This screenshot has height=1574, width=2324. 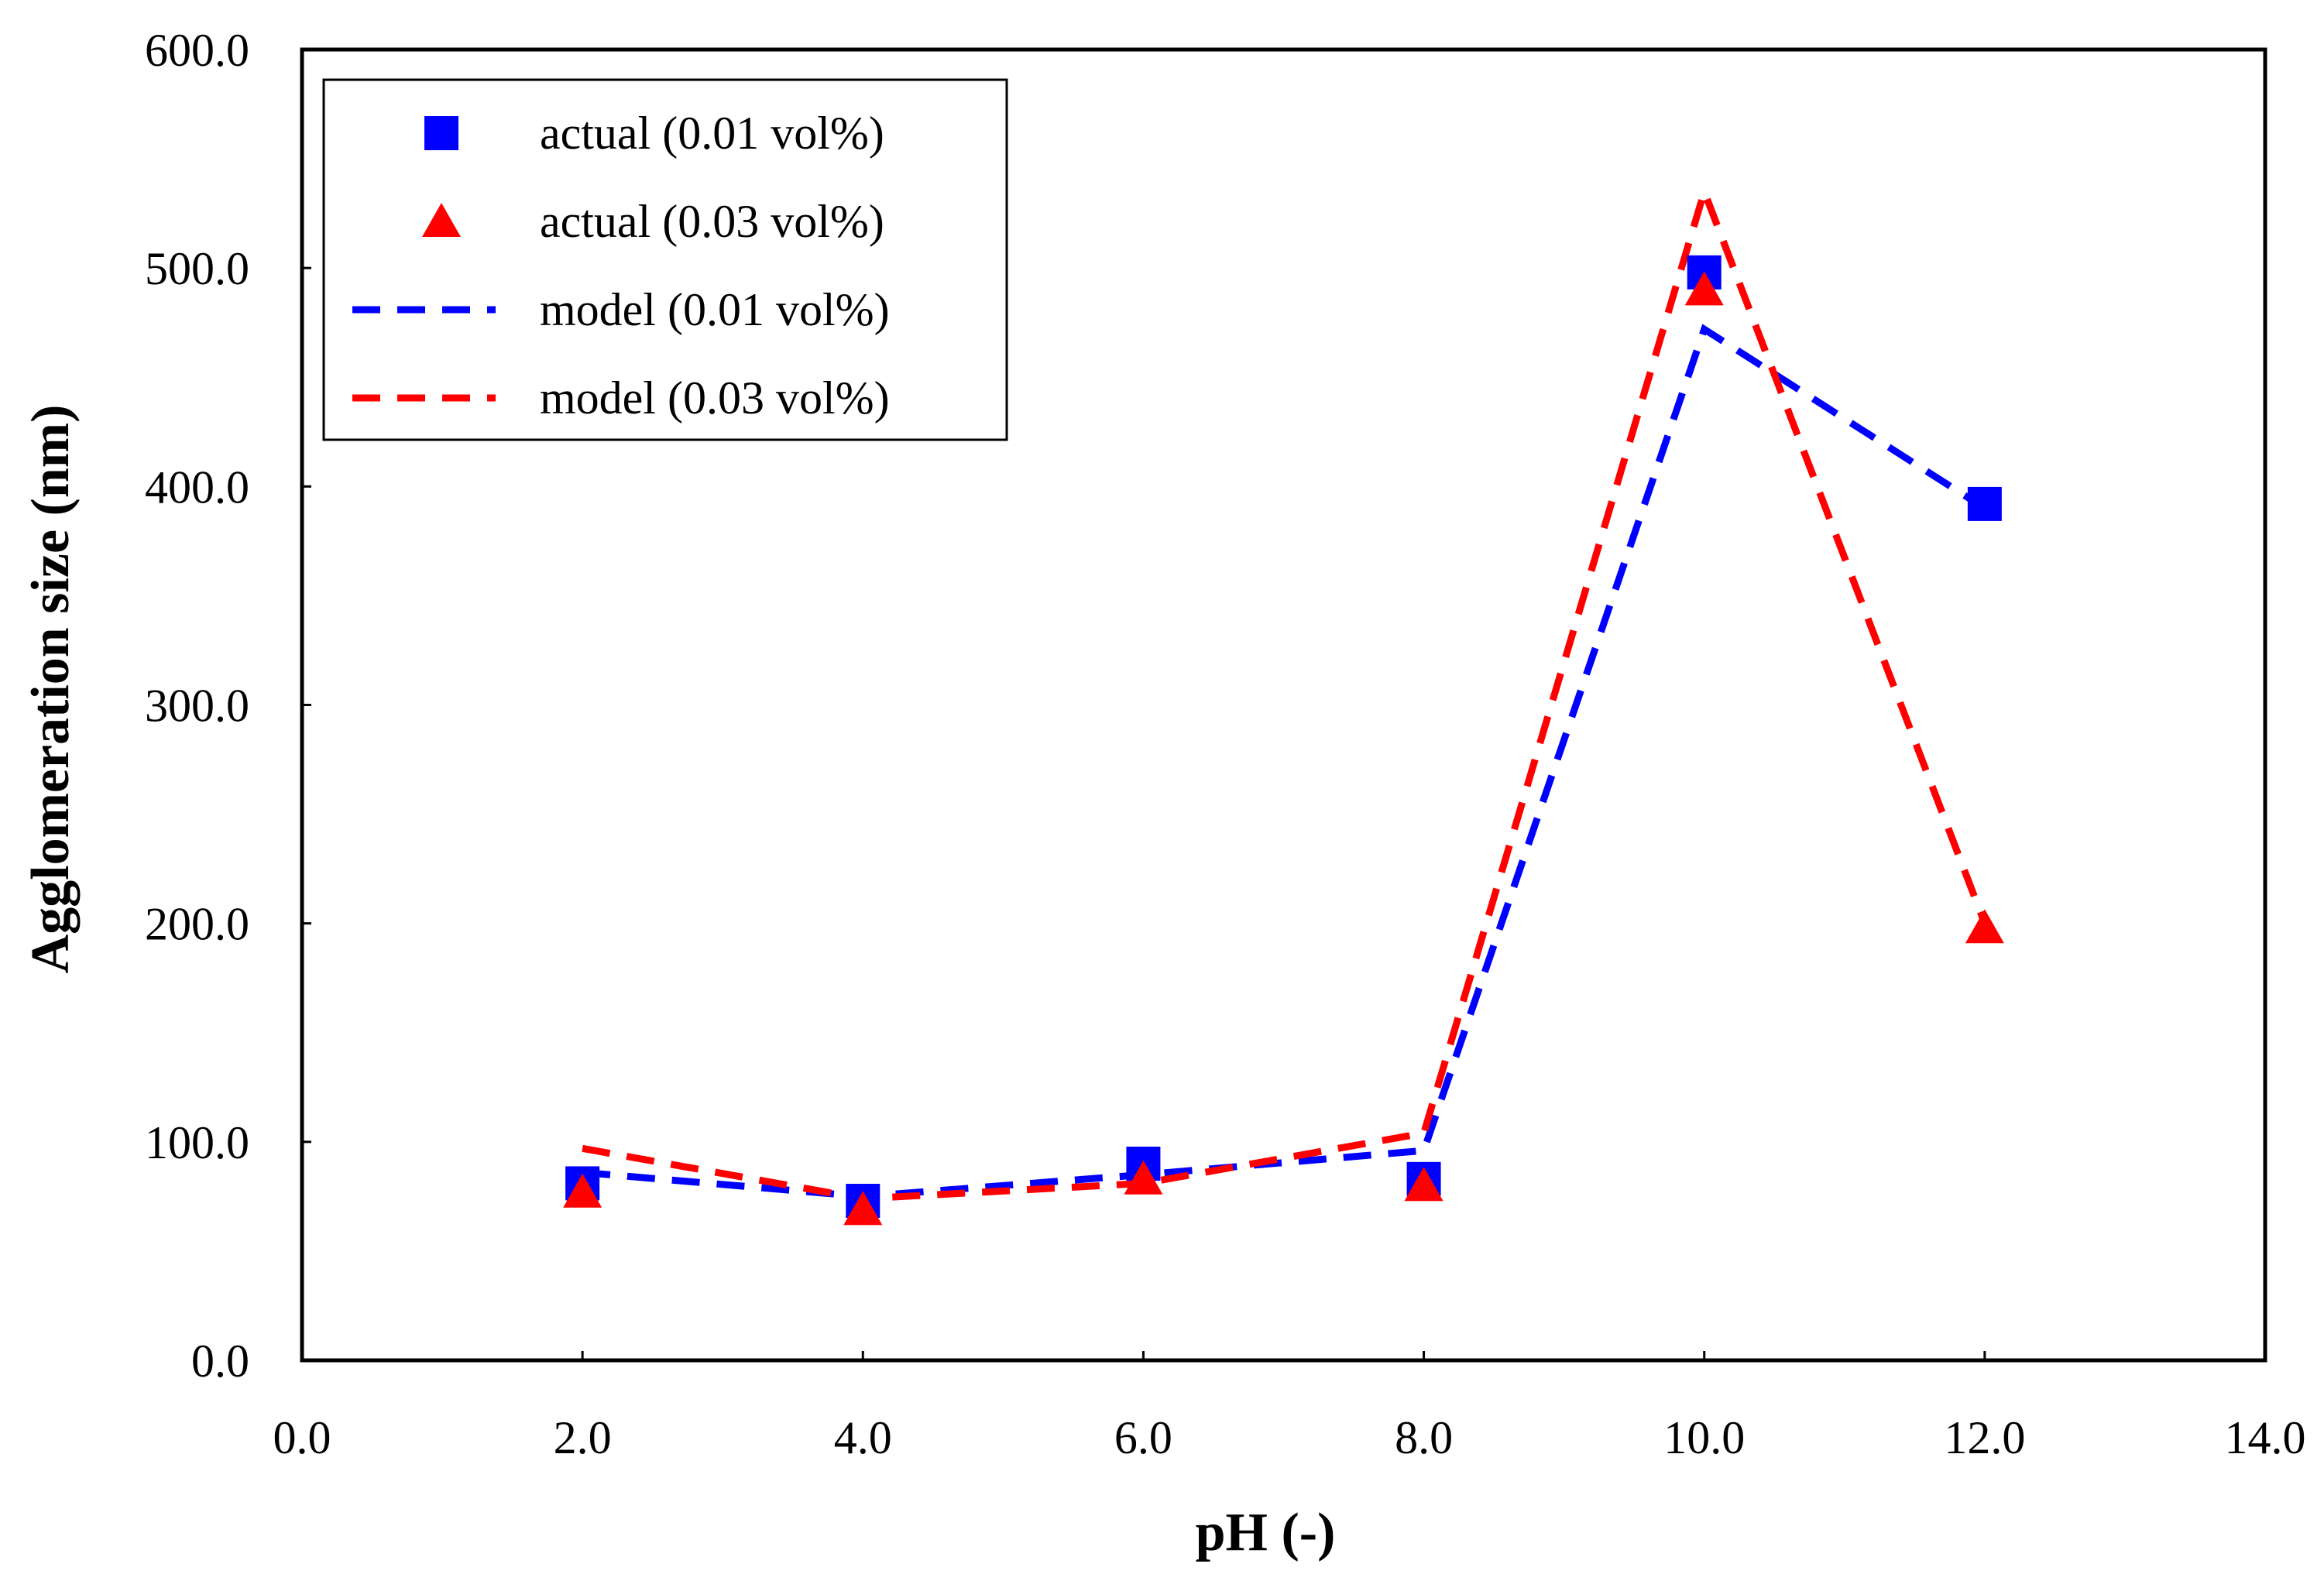 What do you see at coordinates (220, 1361) in the screenshot?
I see `y-tick-label: 0.0` at bounding box center [220, 1361].